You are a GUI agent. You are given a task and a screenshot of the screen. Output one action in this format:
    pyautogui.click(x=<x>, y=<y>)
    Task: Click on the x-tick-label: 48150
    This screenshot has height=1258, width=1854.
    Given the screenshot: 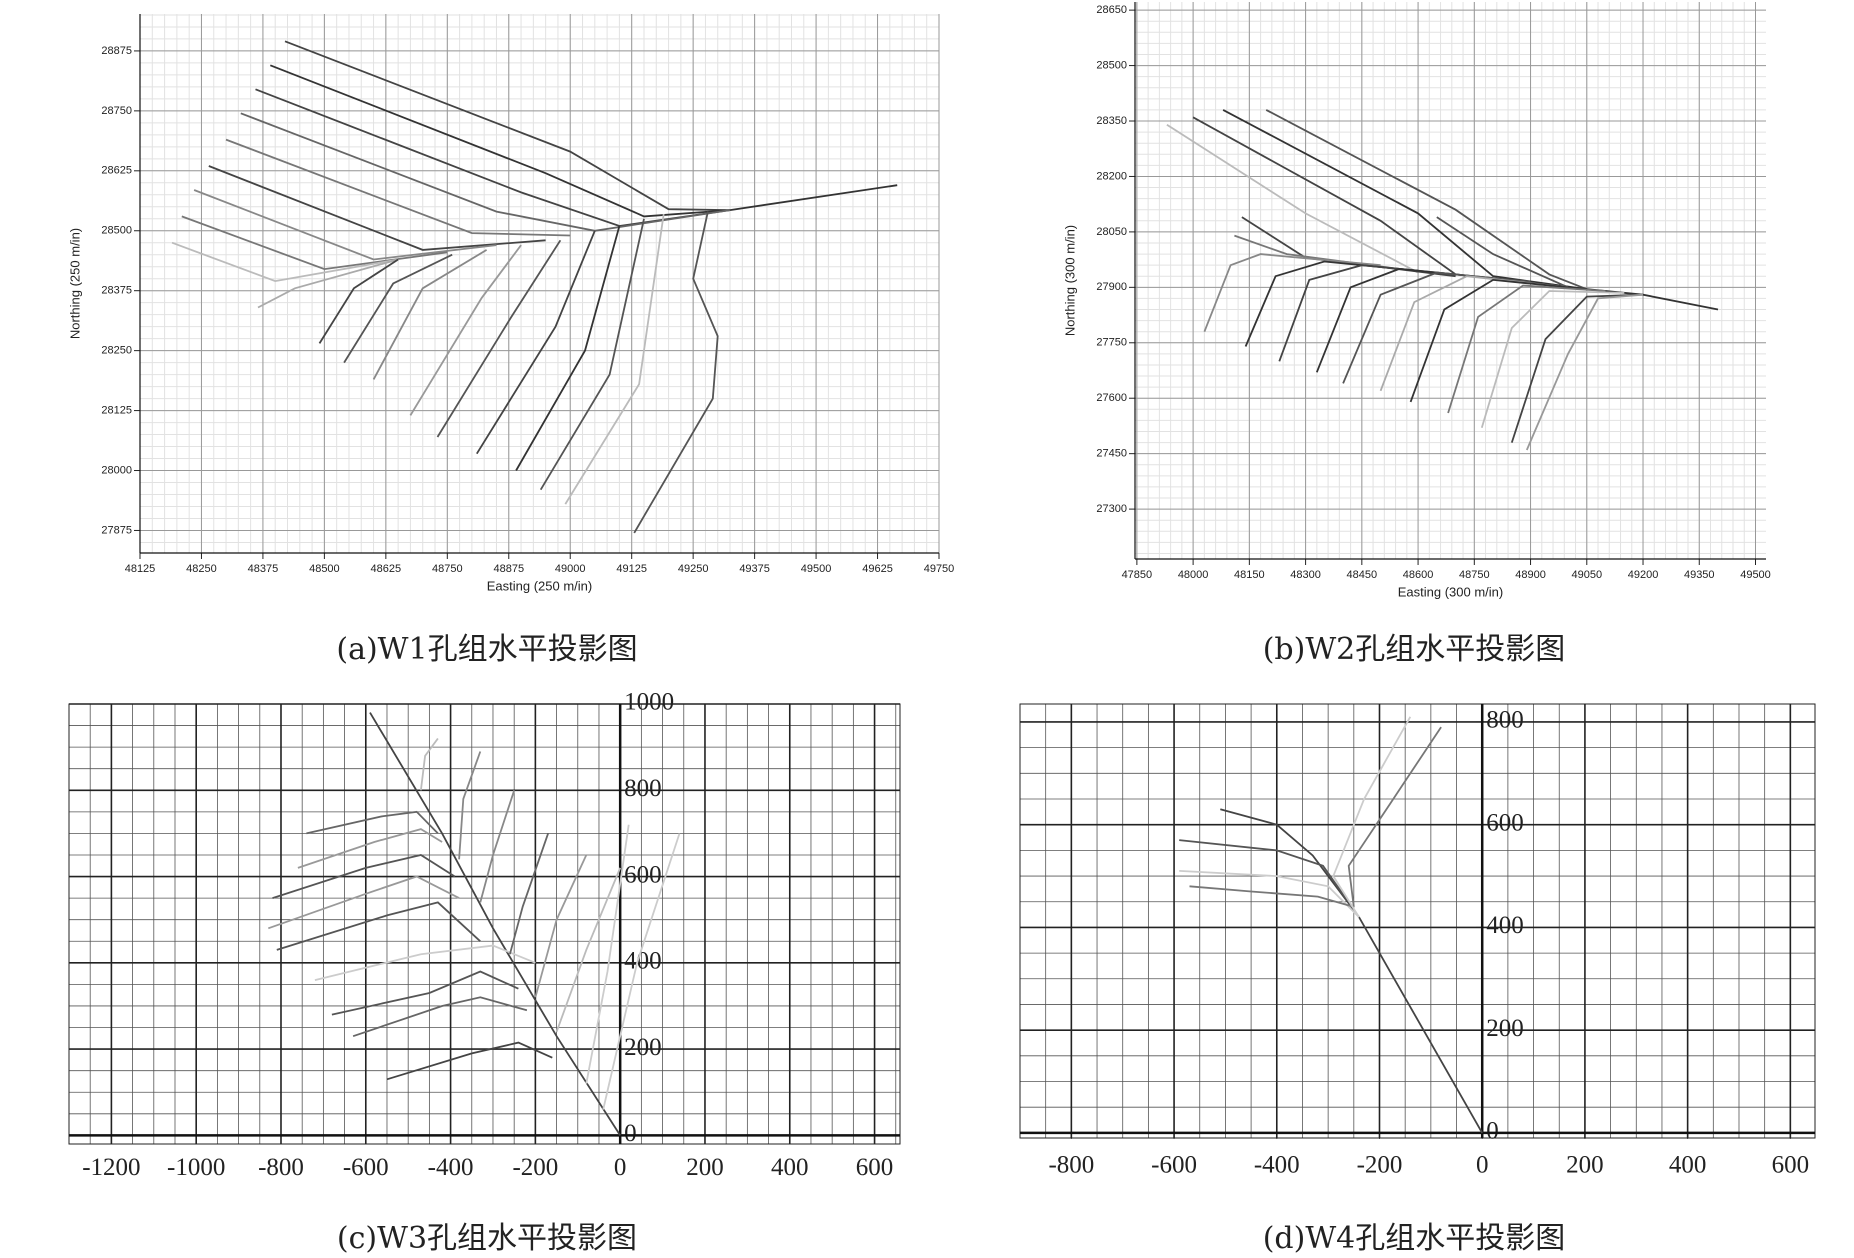 What is the action you would take?
    pyautogui.click(x=1249, y=575)
    